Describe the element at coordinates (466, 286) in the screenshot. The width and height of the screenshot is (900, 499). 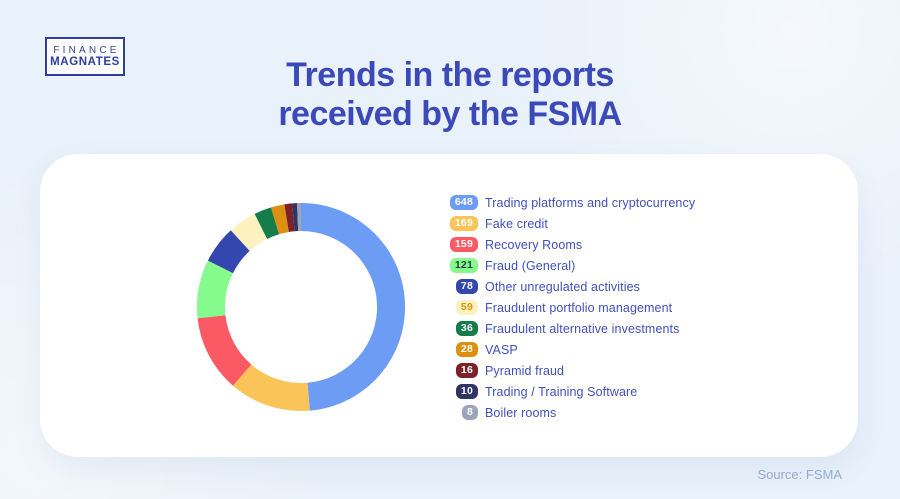
I see `legend-count-badge: 78` at that location.